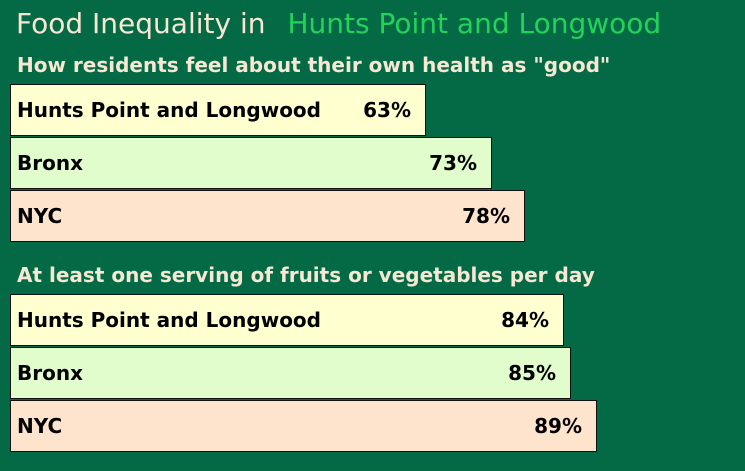 The width and height of the screenshot is (745, 471). Describe the element at coordinates (290, 373) in the screenshot. I see `chart-2-bar: Bronx 85%` at that location.